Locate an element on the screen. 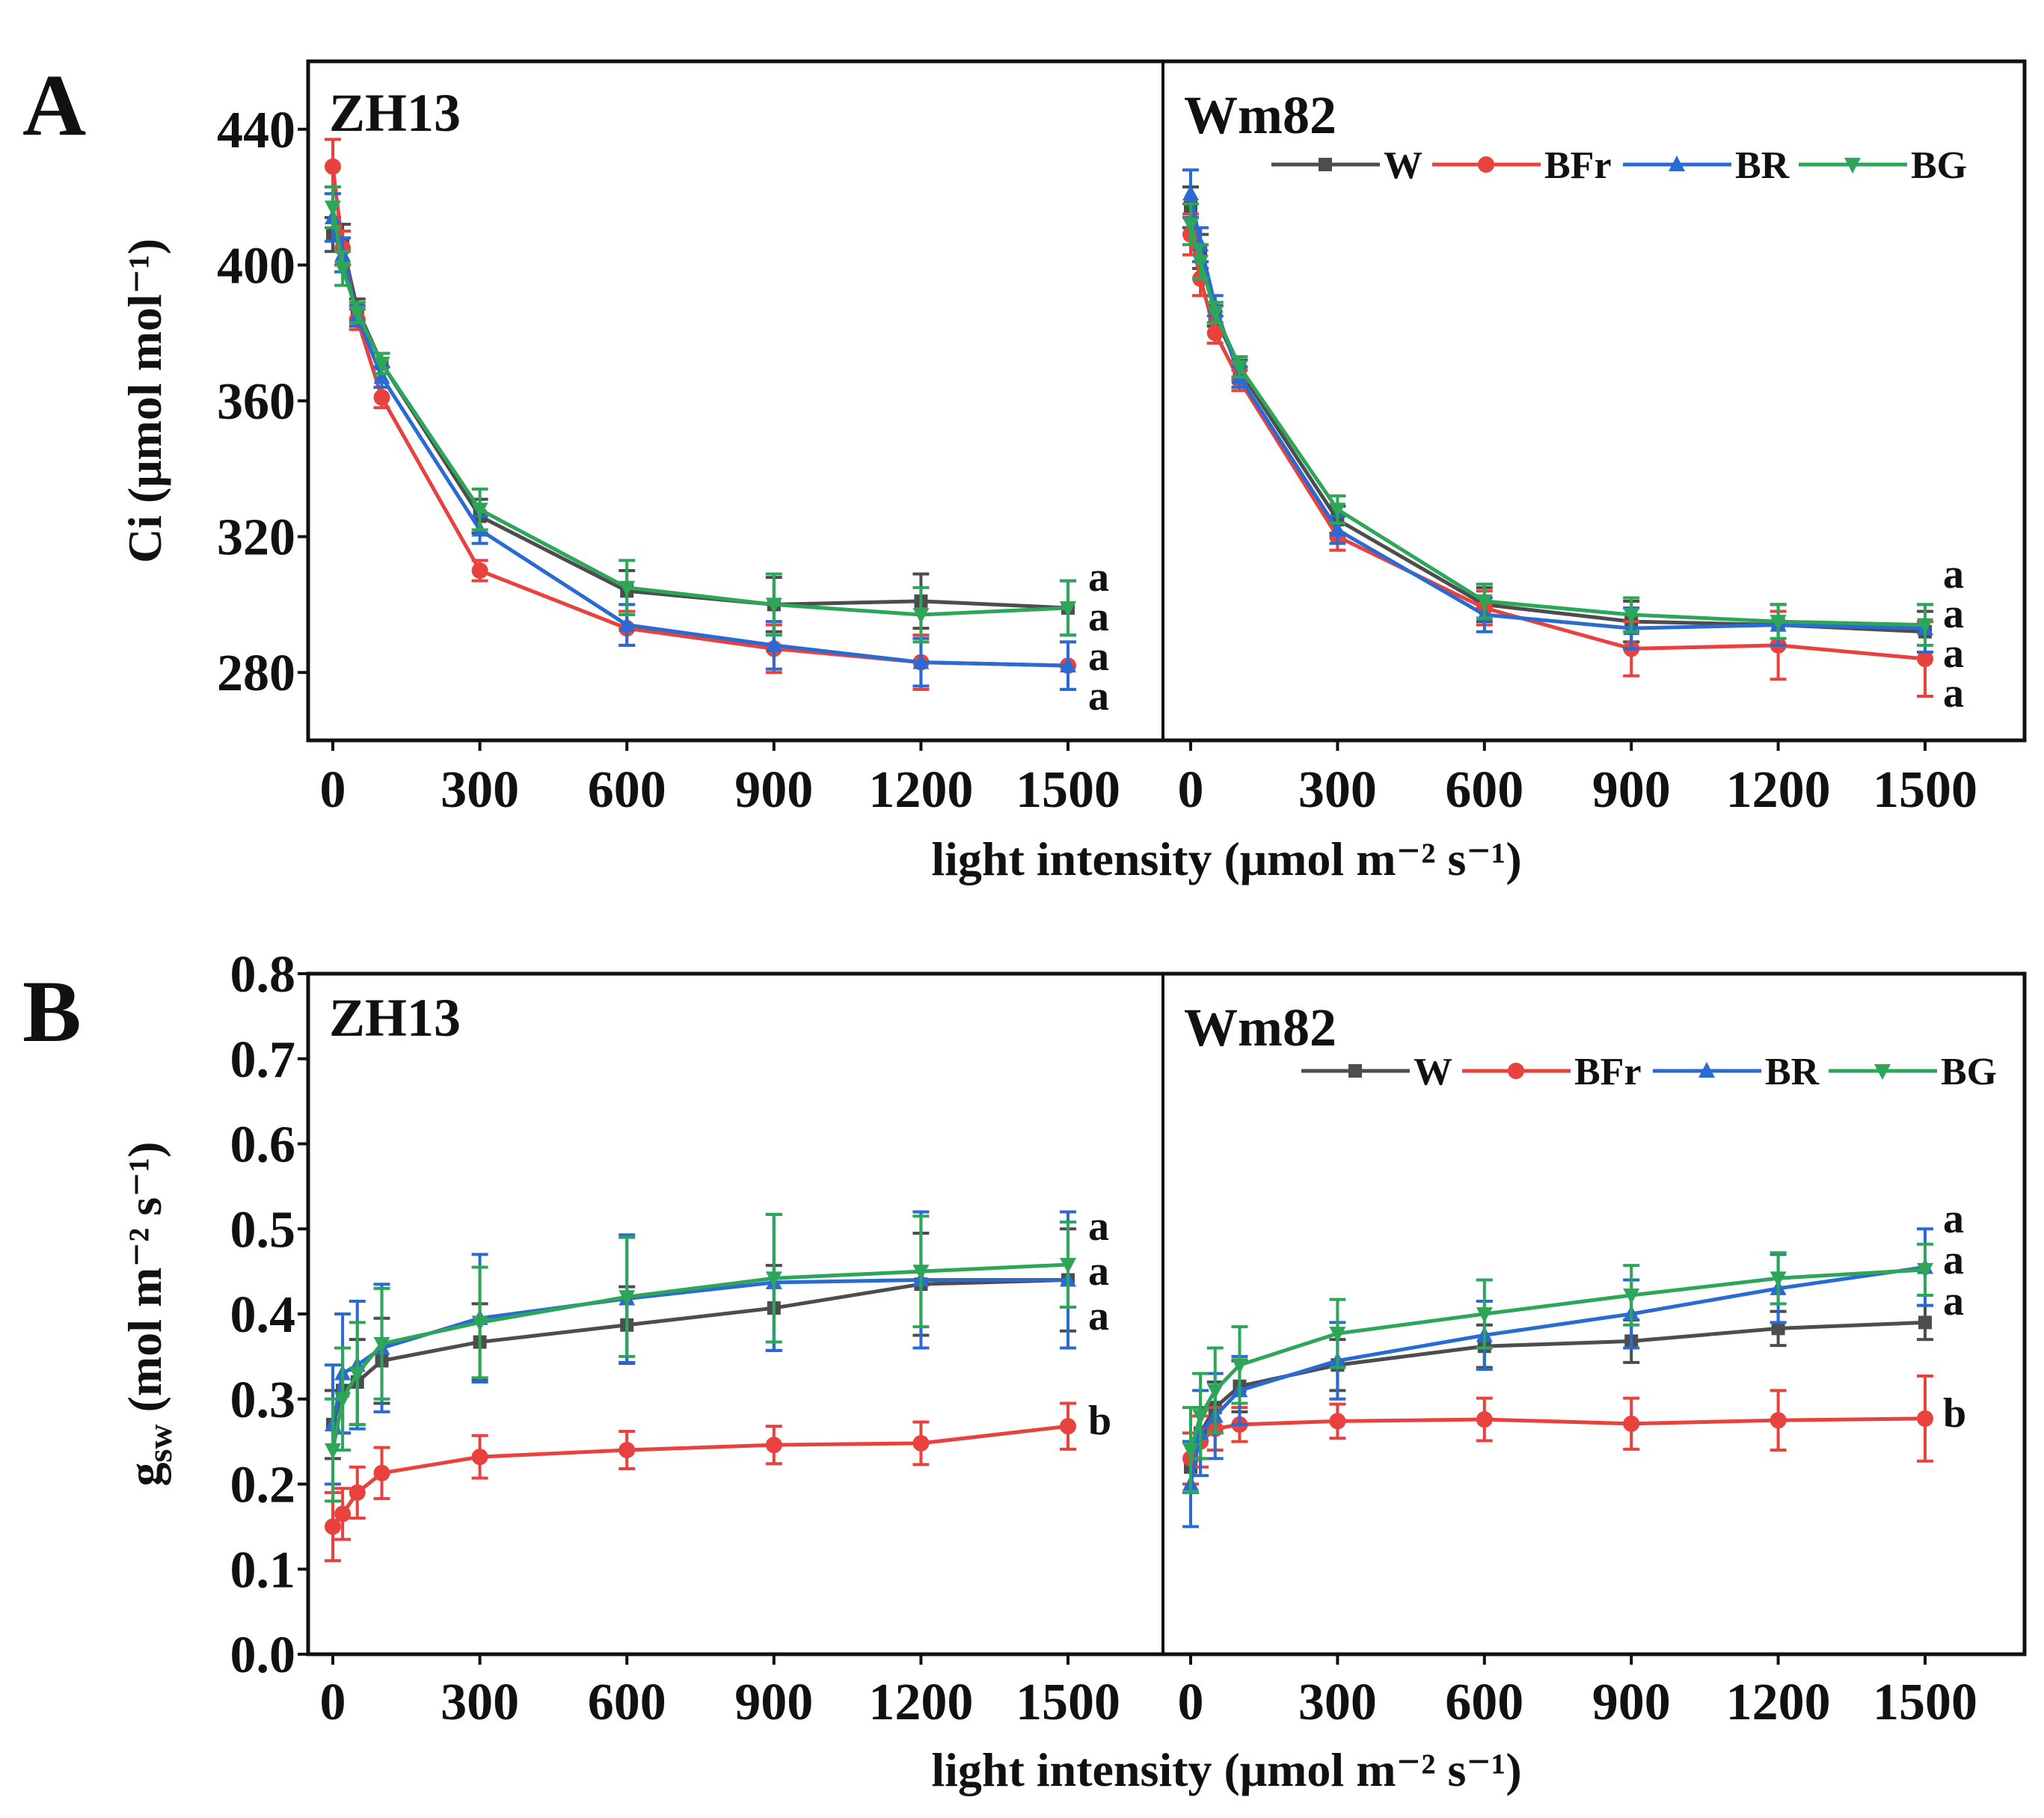 This screenshot has height=1818, width=2044. y-tick-label: 0.0 is located at coordinates (263, 1655).